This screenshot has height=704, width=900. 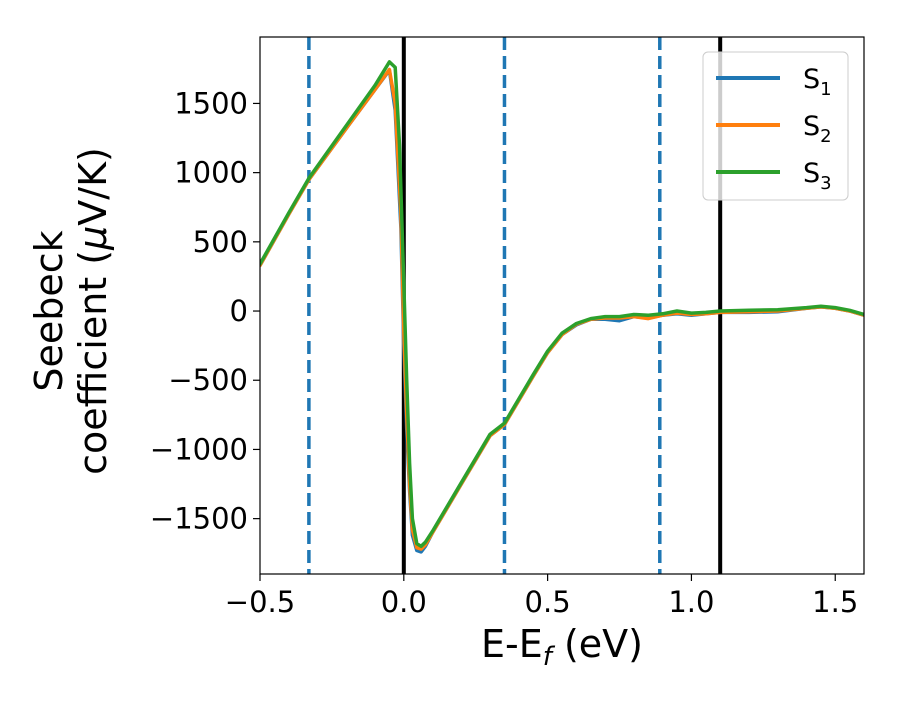 What do you see at coordinates (562, 647) in the screenshot?
I see `x-axis-title: E-Ef (eV)` at bounding box center [562, 647].